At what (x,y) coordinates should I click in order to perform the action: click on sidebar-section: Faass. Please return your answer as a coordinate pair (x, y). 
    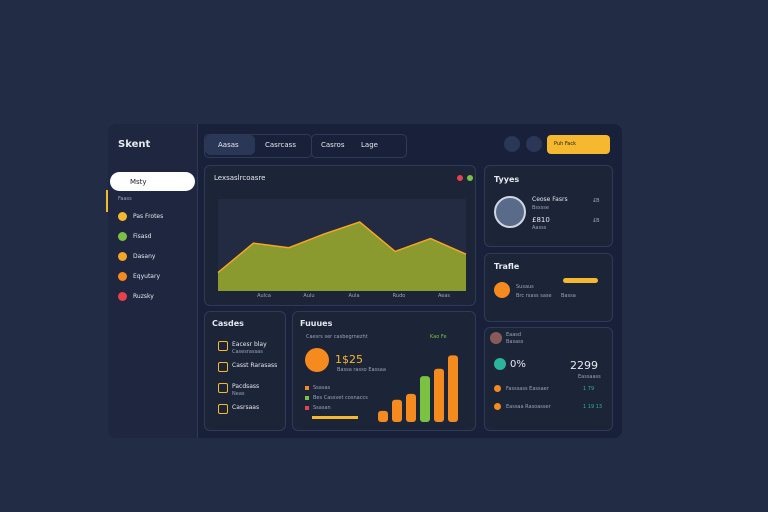
    Looking at the image, I should click on (125, 199).